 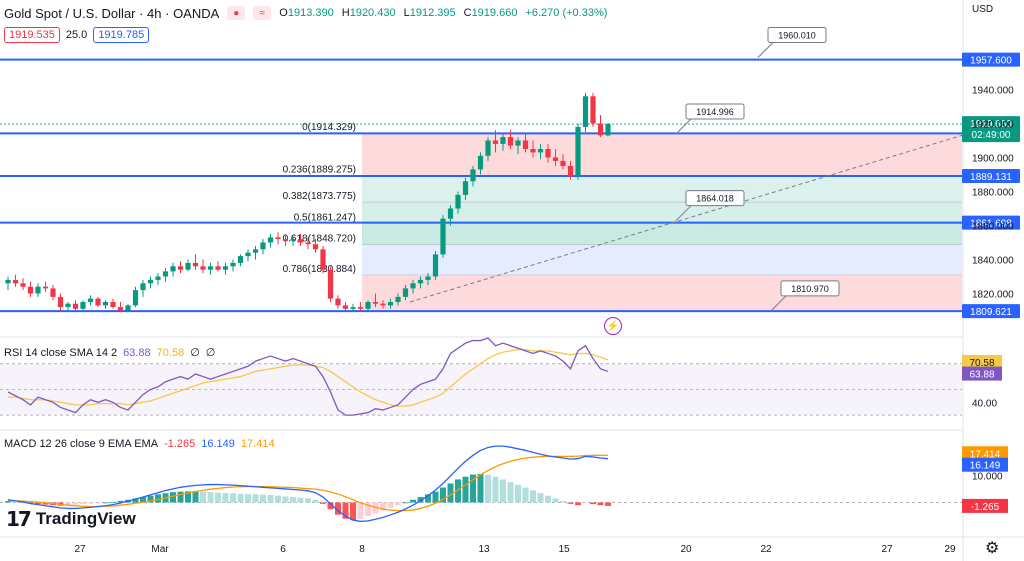 I want to click on fib-zone-0.382, so click(x=662, y=213).